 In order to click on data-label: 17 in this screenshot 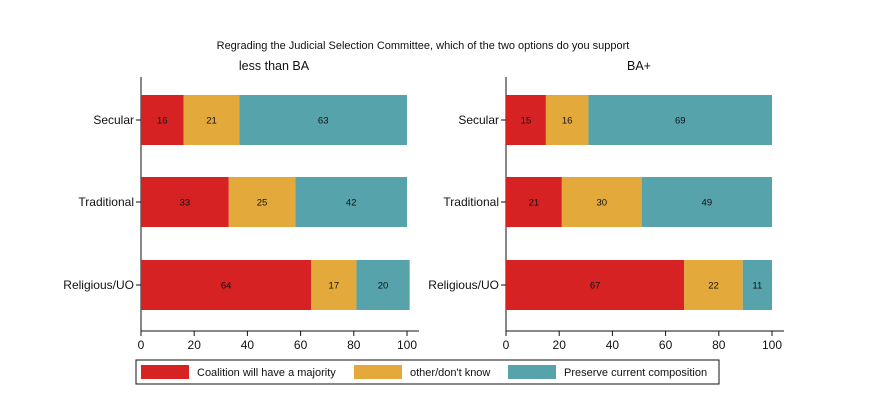, I will do `click(334, 286)`.